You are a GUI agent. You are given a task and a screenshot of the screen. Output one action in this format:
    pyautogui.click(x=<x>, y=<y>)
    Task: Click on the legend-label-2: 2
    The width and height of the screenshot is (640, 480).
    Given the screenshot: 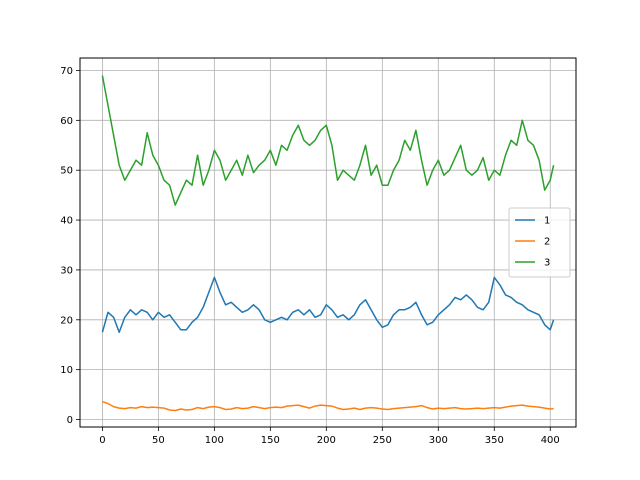 What is the action you would take?
    pyautogui.click(x=547, y=242)
    